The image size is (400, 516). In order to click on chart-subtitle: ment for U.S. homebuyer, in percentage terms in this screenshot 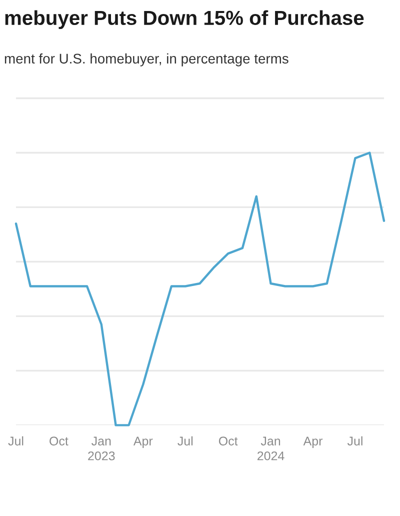, I will do `click(146, 59)`.